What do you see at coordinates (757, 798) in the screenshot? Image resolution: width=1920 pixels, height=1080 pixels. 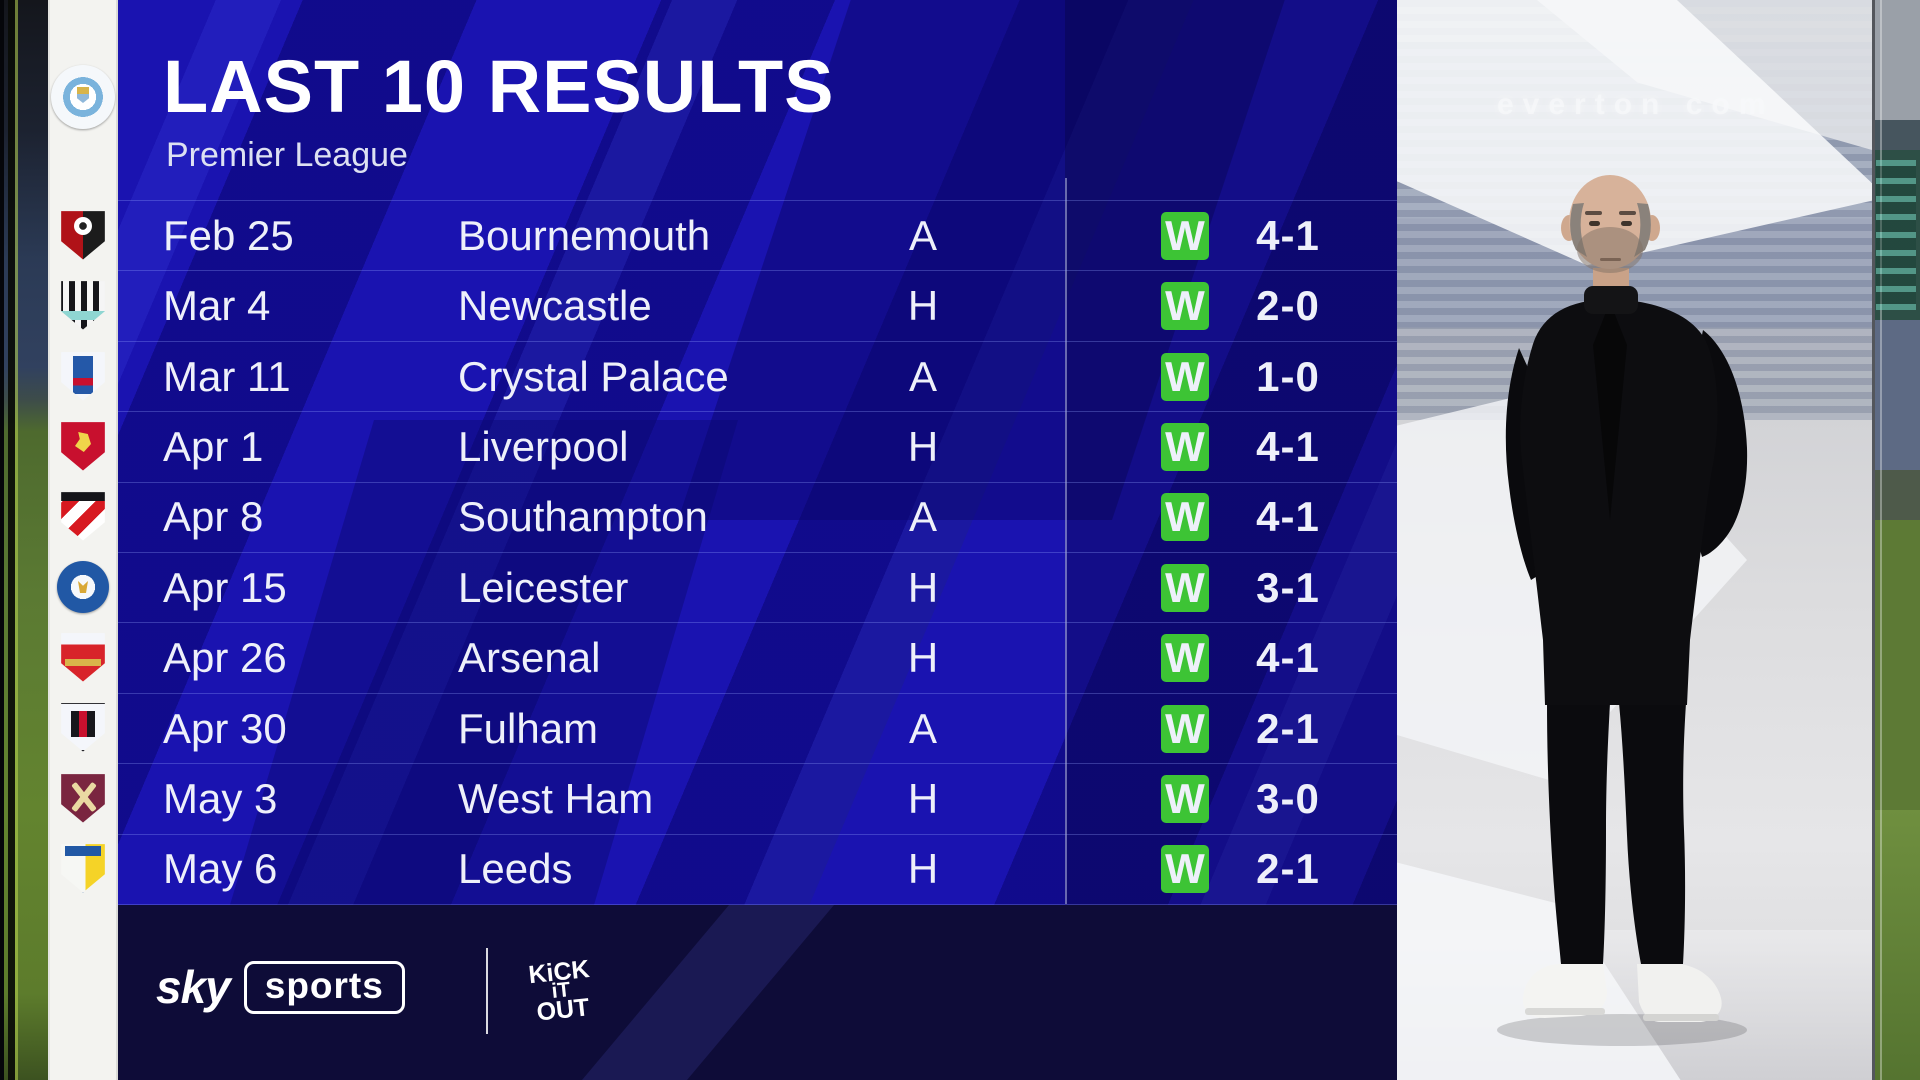 I see `table-row: May 3 West Ham H W 3-0` at bounding box center [757, 798].